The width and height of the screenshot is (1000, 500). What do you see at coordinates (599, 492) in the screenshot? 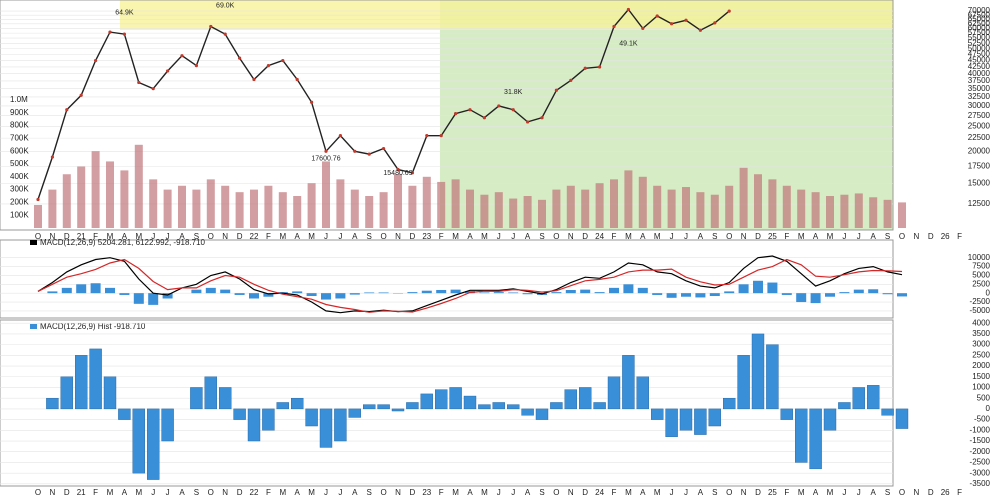
I see `x-tick-label: 24` at bounding box center [599, 492].